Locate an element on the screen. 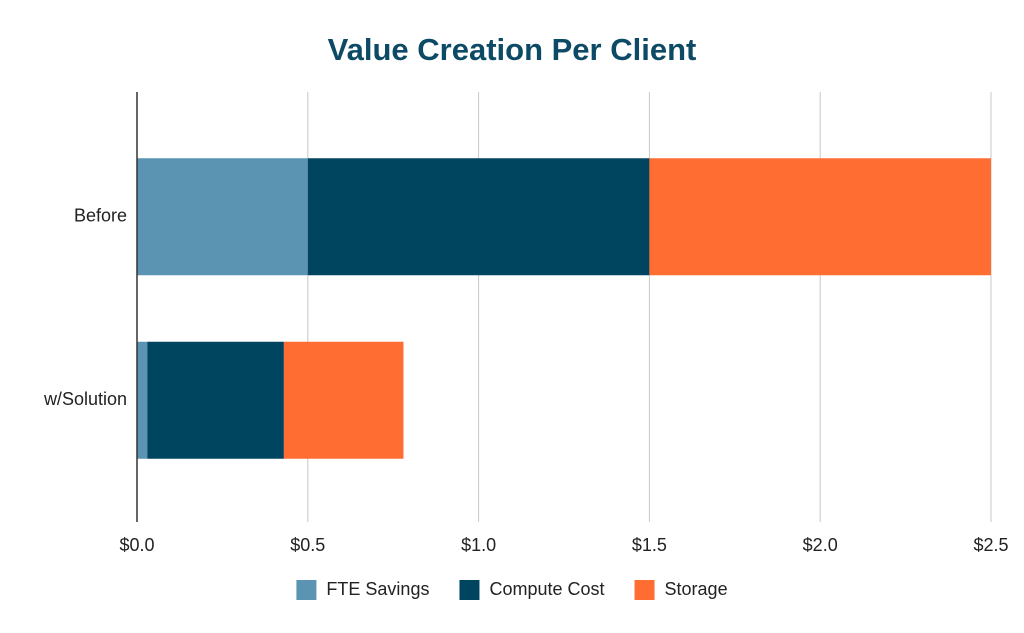 The image size is (1024, 633). y-tick-label: Before is located at coordinates (100, 216).